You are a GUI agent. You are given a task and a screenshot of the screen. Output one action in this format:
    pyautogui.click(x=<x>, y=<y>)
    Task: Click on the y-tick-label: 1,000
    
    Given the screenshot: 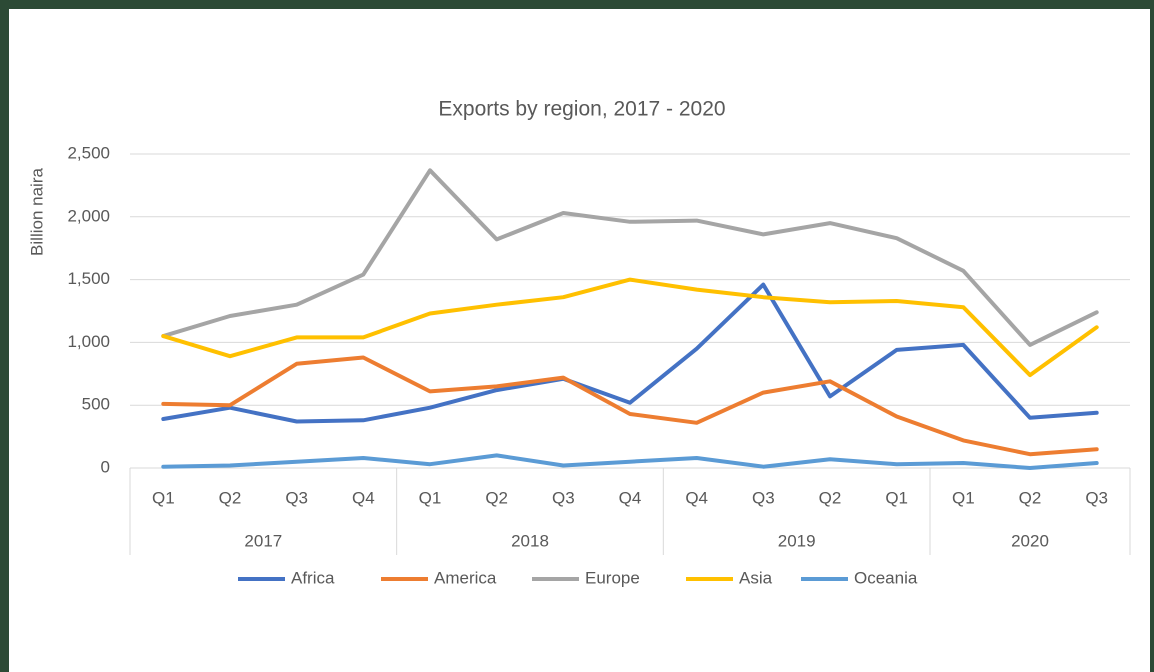 What is the action you would take?
    pyautogui.click(x=88, y=341)
    